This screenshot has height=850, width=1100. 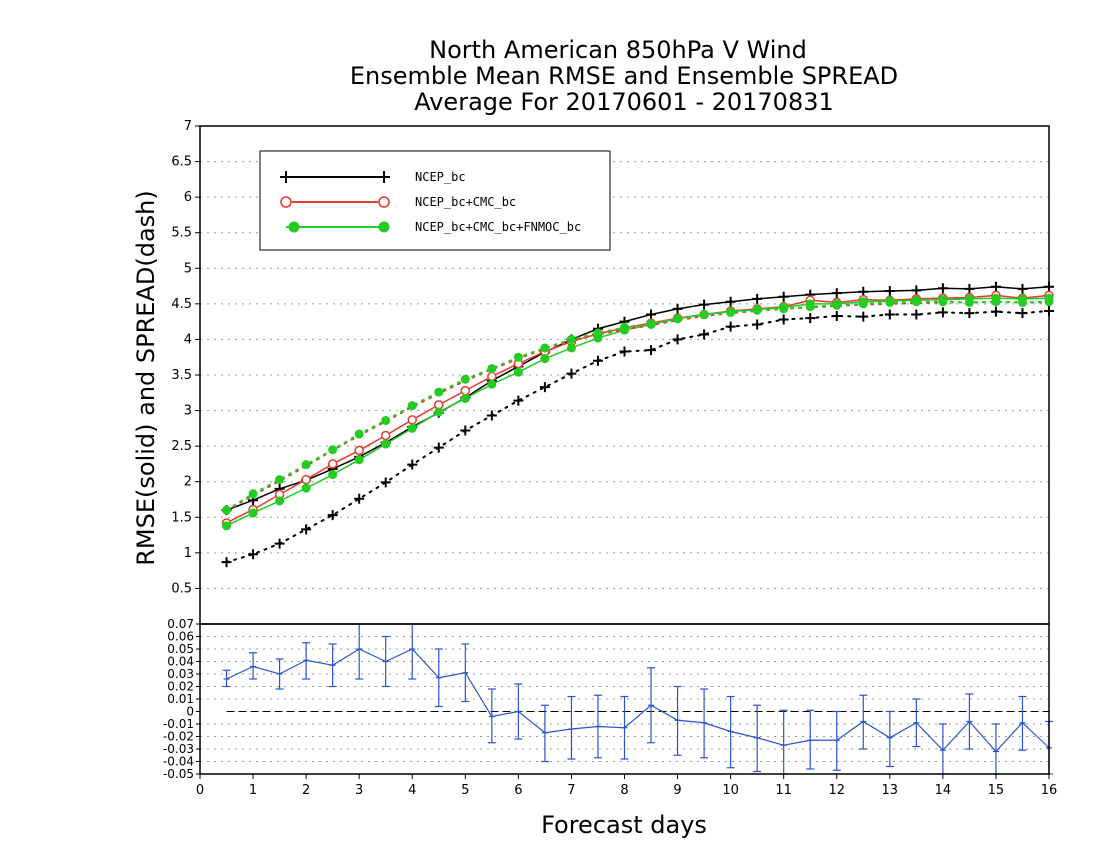 What do you see at coordinates (465, 790) in the screenshot?
I see `x-tick-label: 5` at bounding box center [465, 790].